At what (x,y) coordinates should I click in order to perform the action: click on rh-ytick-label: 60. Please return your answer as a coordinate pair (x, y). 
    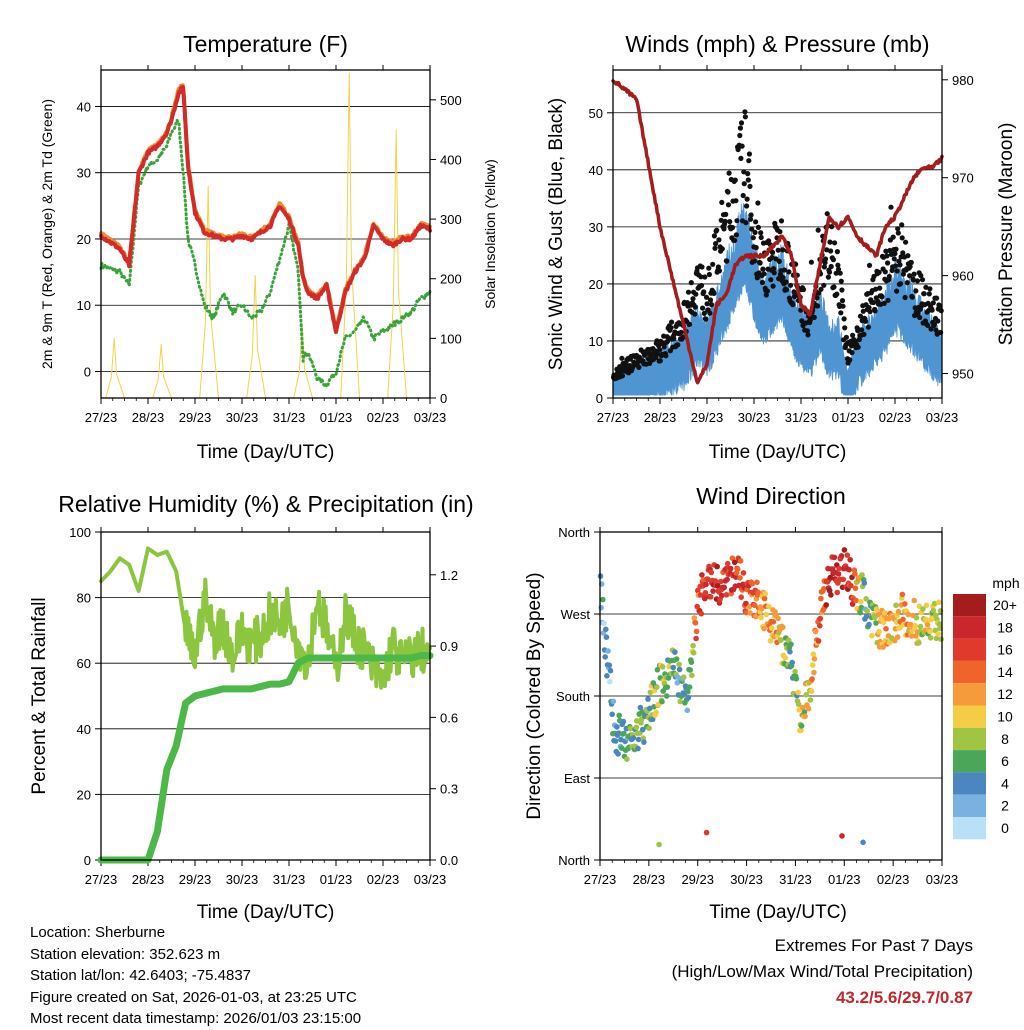
    Looking at the image, I should click on (84, 663).